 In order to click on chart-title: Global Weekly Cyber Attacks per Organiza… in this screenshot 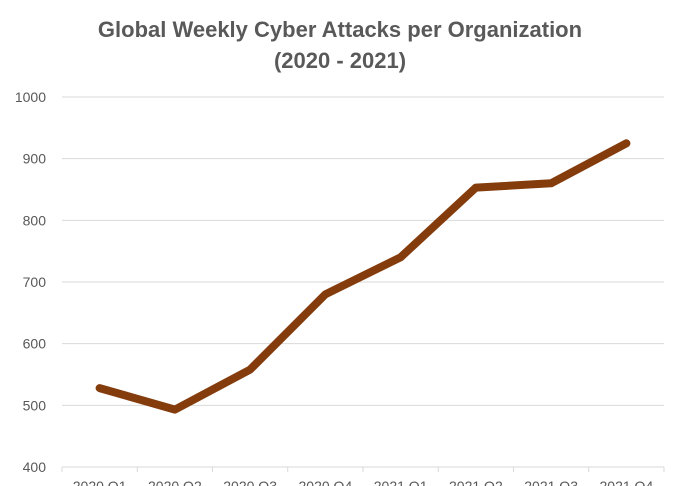, I will do `click(340, 29)`.